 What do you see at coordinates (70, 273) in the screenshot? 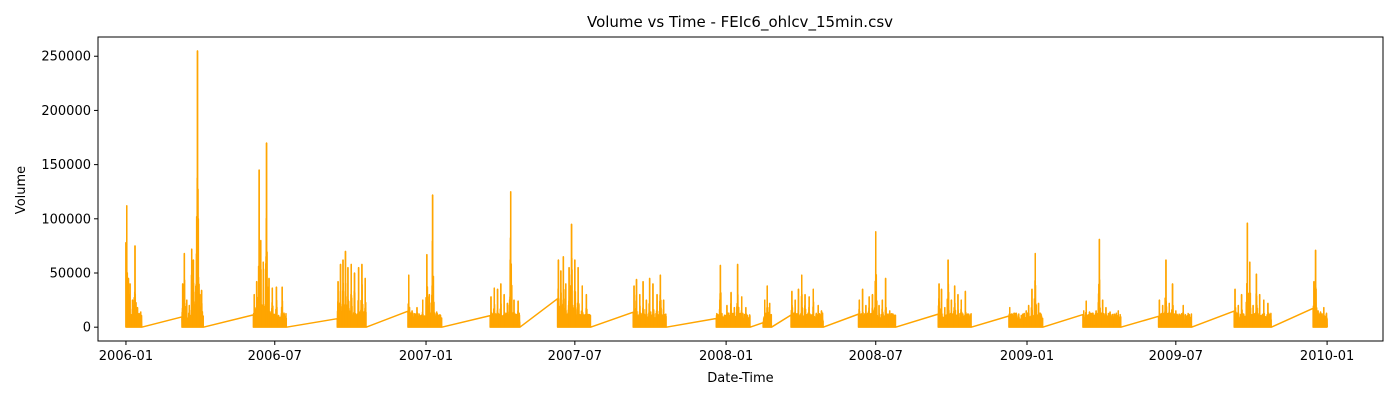
I see `y-tick-label-1: 50000` at bounding box center [70, 273].